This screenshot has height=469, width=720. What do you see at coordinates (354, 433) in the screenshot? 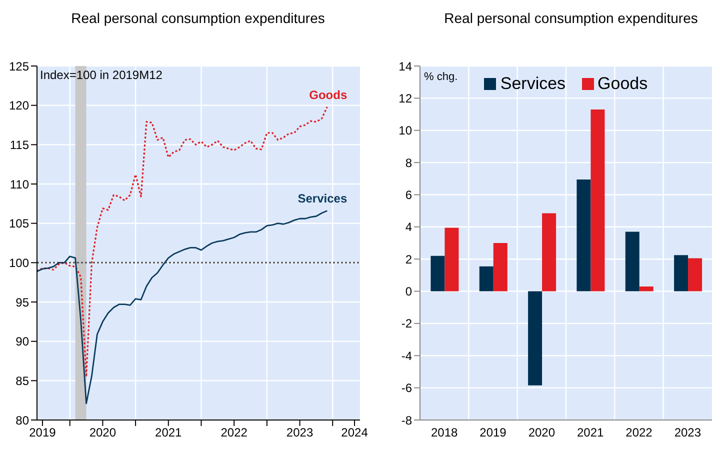
I see `x-tick-label: 2024` at bounding box center [354, 433].